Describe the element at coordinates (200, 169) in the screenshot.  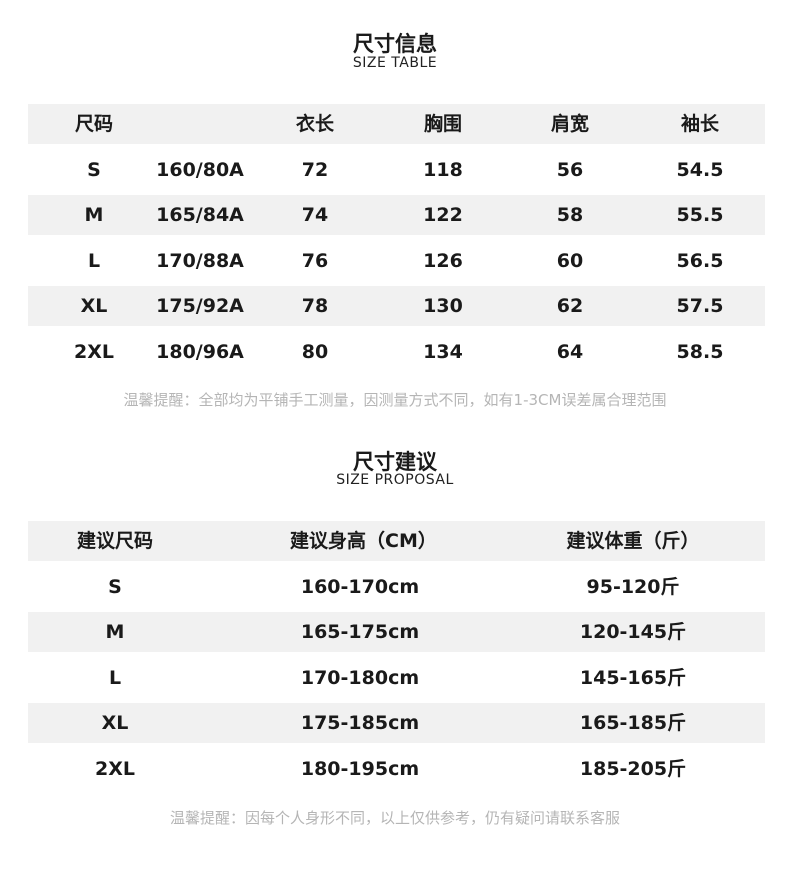
I see `table-cell: 160/80A` at that location.